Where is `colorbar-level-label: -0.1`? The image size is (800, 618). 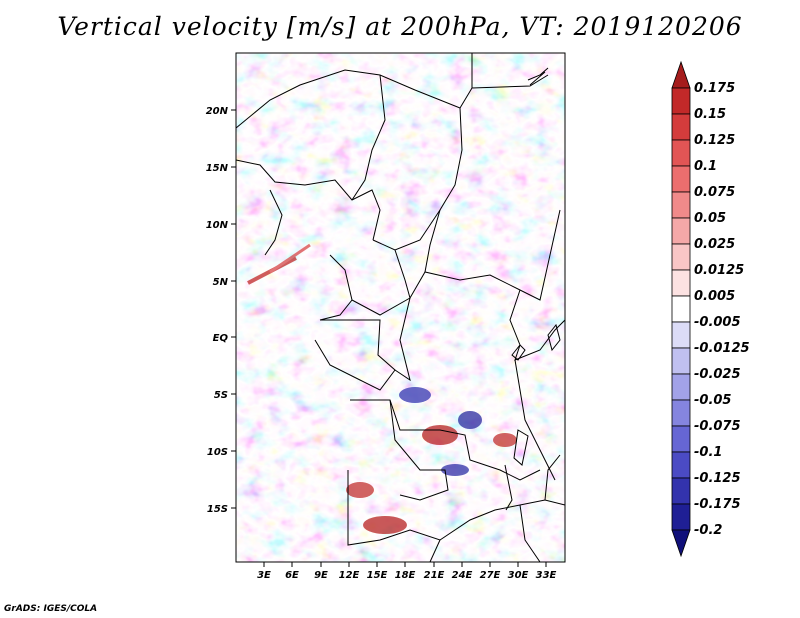
colorbar-level-label: -0.1 is located at coordinates (708, 452).